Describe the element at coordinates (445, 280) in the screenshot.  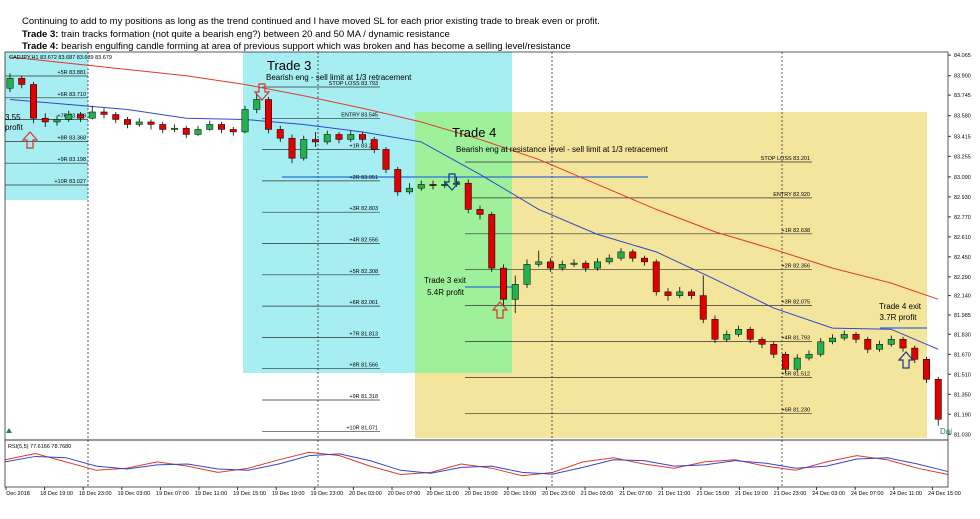
I see `exit-note: Trade 3 exit` at that location.